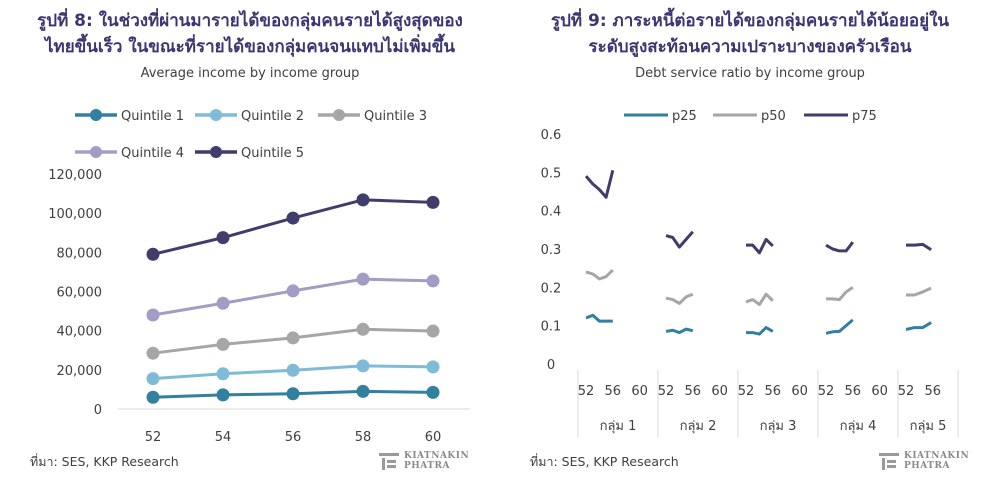 The width and height of the screenshot is (1000, 498). What do you see at coordinates (75, 175) in the screenshot?
I see `y-tick-label: 120,000` at bounding box center [75, 175].